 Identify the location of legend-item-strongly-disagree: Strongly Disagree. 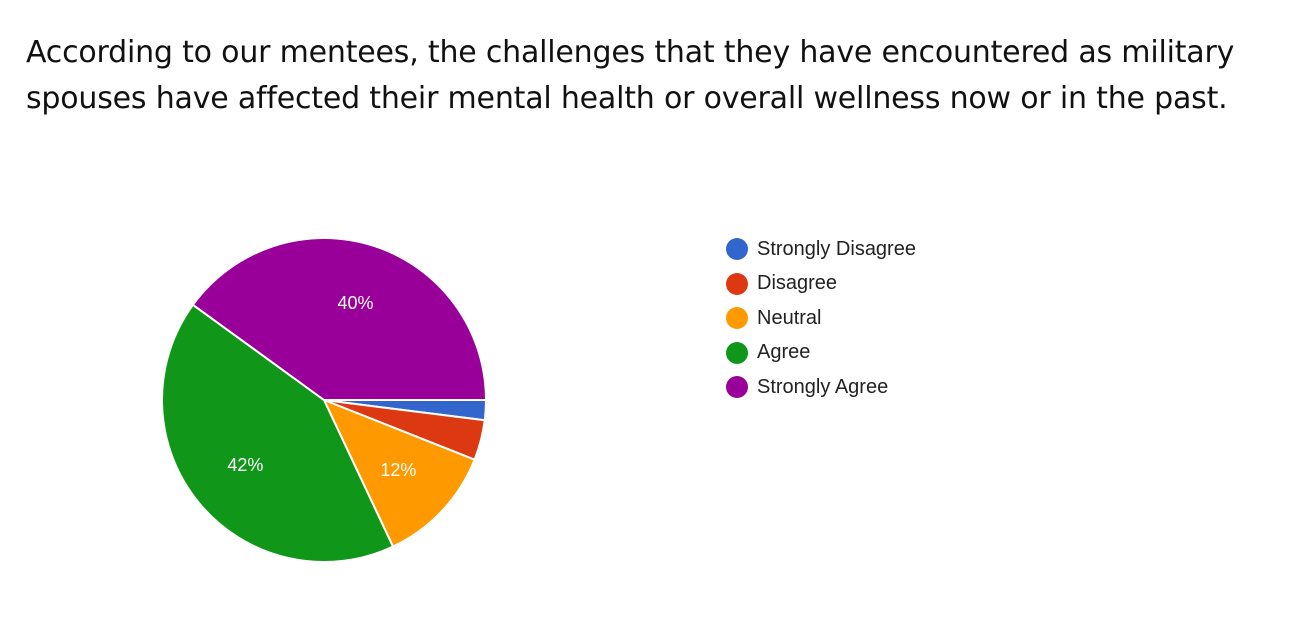
(821, 249).